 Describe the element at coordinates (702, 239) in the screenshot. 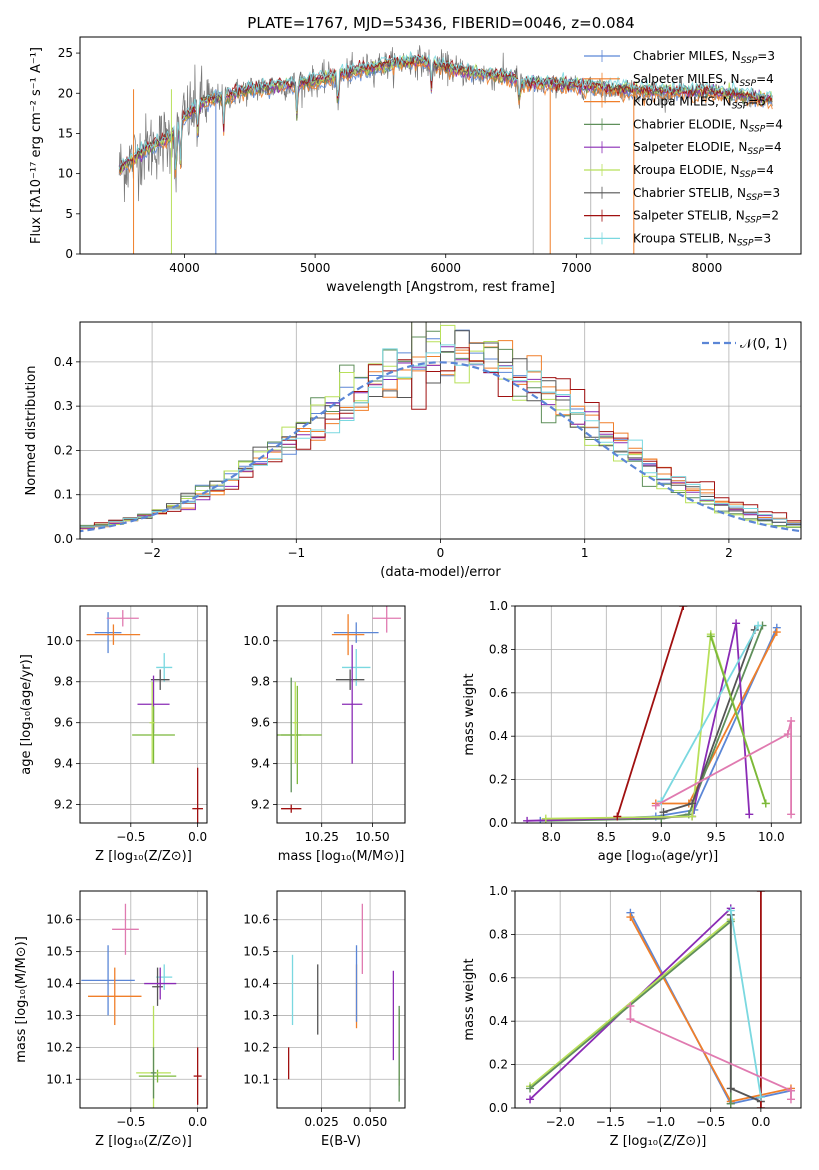

I see `legend-entry: Kroupa STELIB, NSSP=3` at that location.